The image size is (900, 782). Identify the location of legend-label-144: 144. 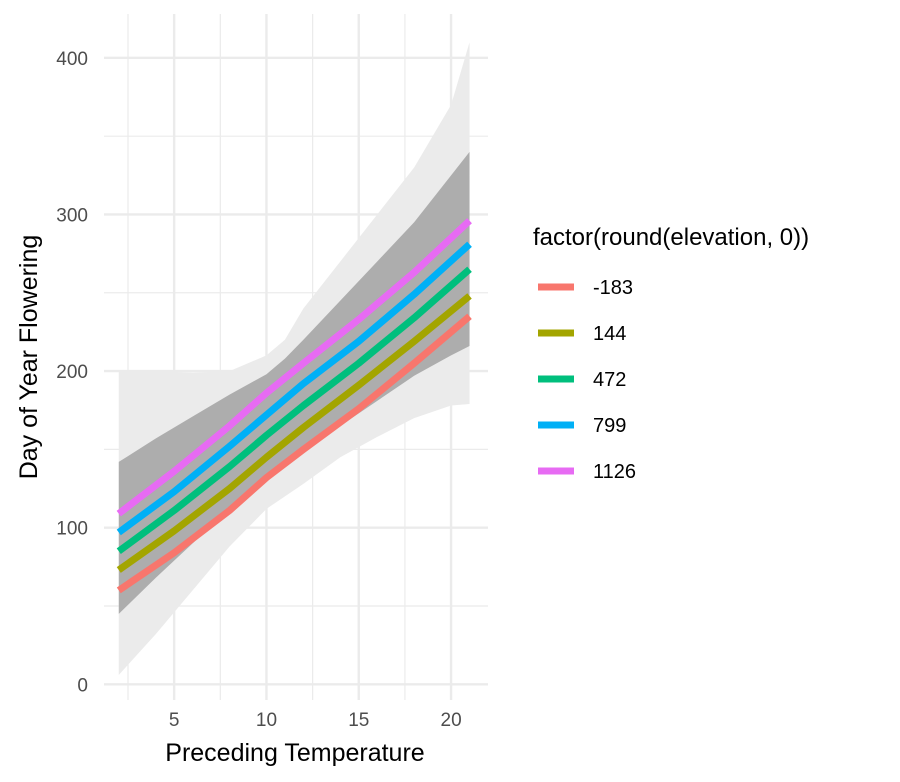
(609, 334).